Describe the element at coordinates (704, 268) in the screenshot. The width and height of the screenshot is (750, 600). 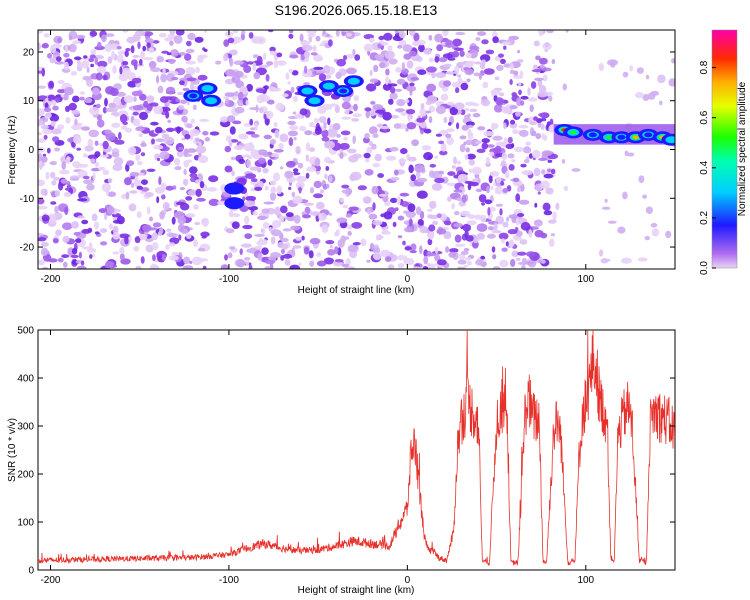
I see `colorbar-tick-label: 0.0` at that location.